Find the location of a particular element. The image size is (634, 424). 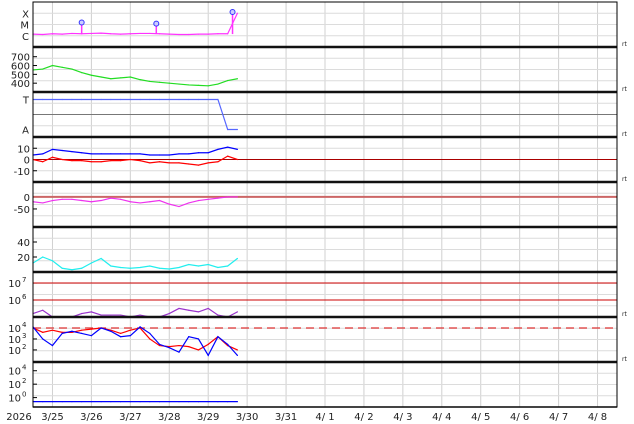

flare-marker is located at coordinates (81, 22).